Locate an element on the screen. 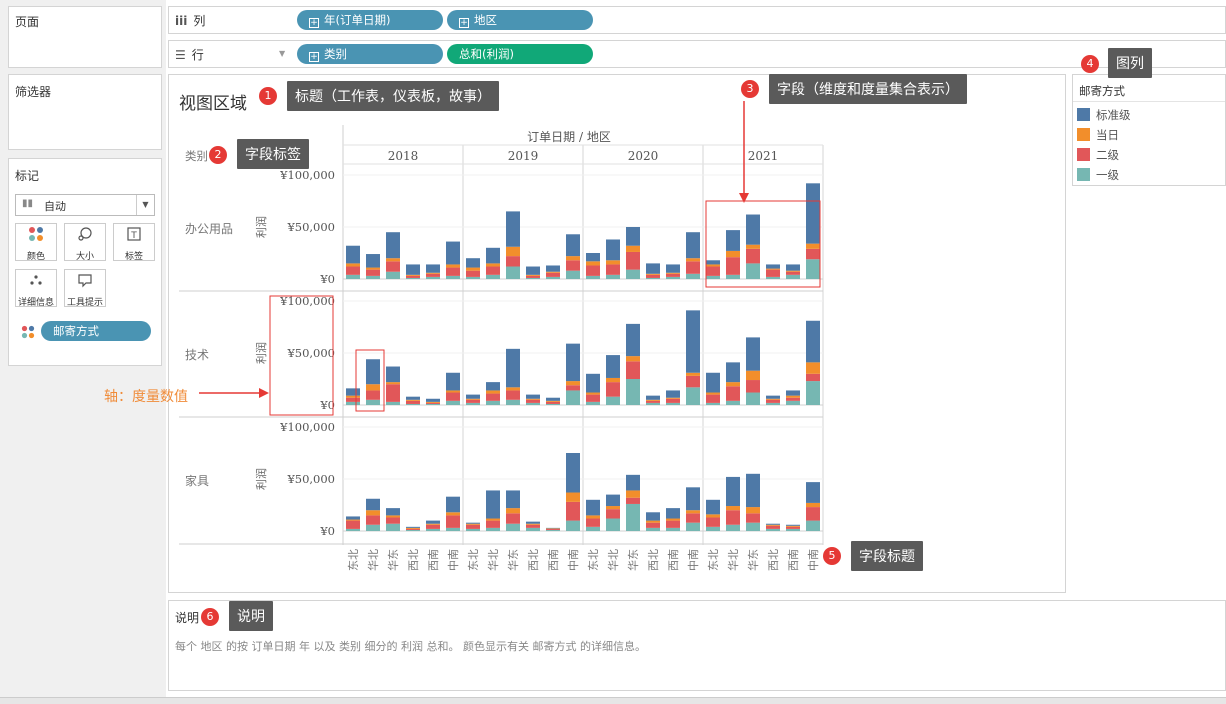 The width and height of the screenshot is (1226, 704). rows-shelf: ☰ 行 ▼ + 类别 总和(利润) is located at coordinates (697, 54).